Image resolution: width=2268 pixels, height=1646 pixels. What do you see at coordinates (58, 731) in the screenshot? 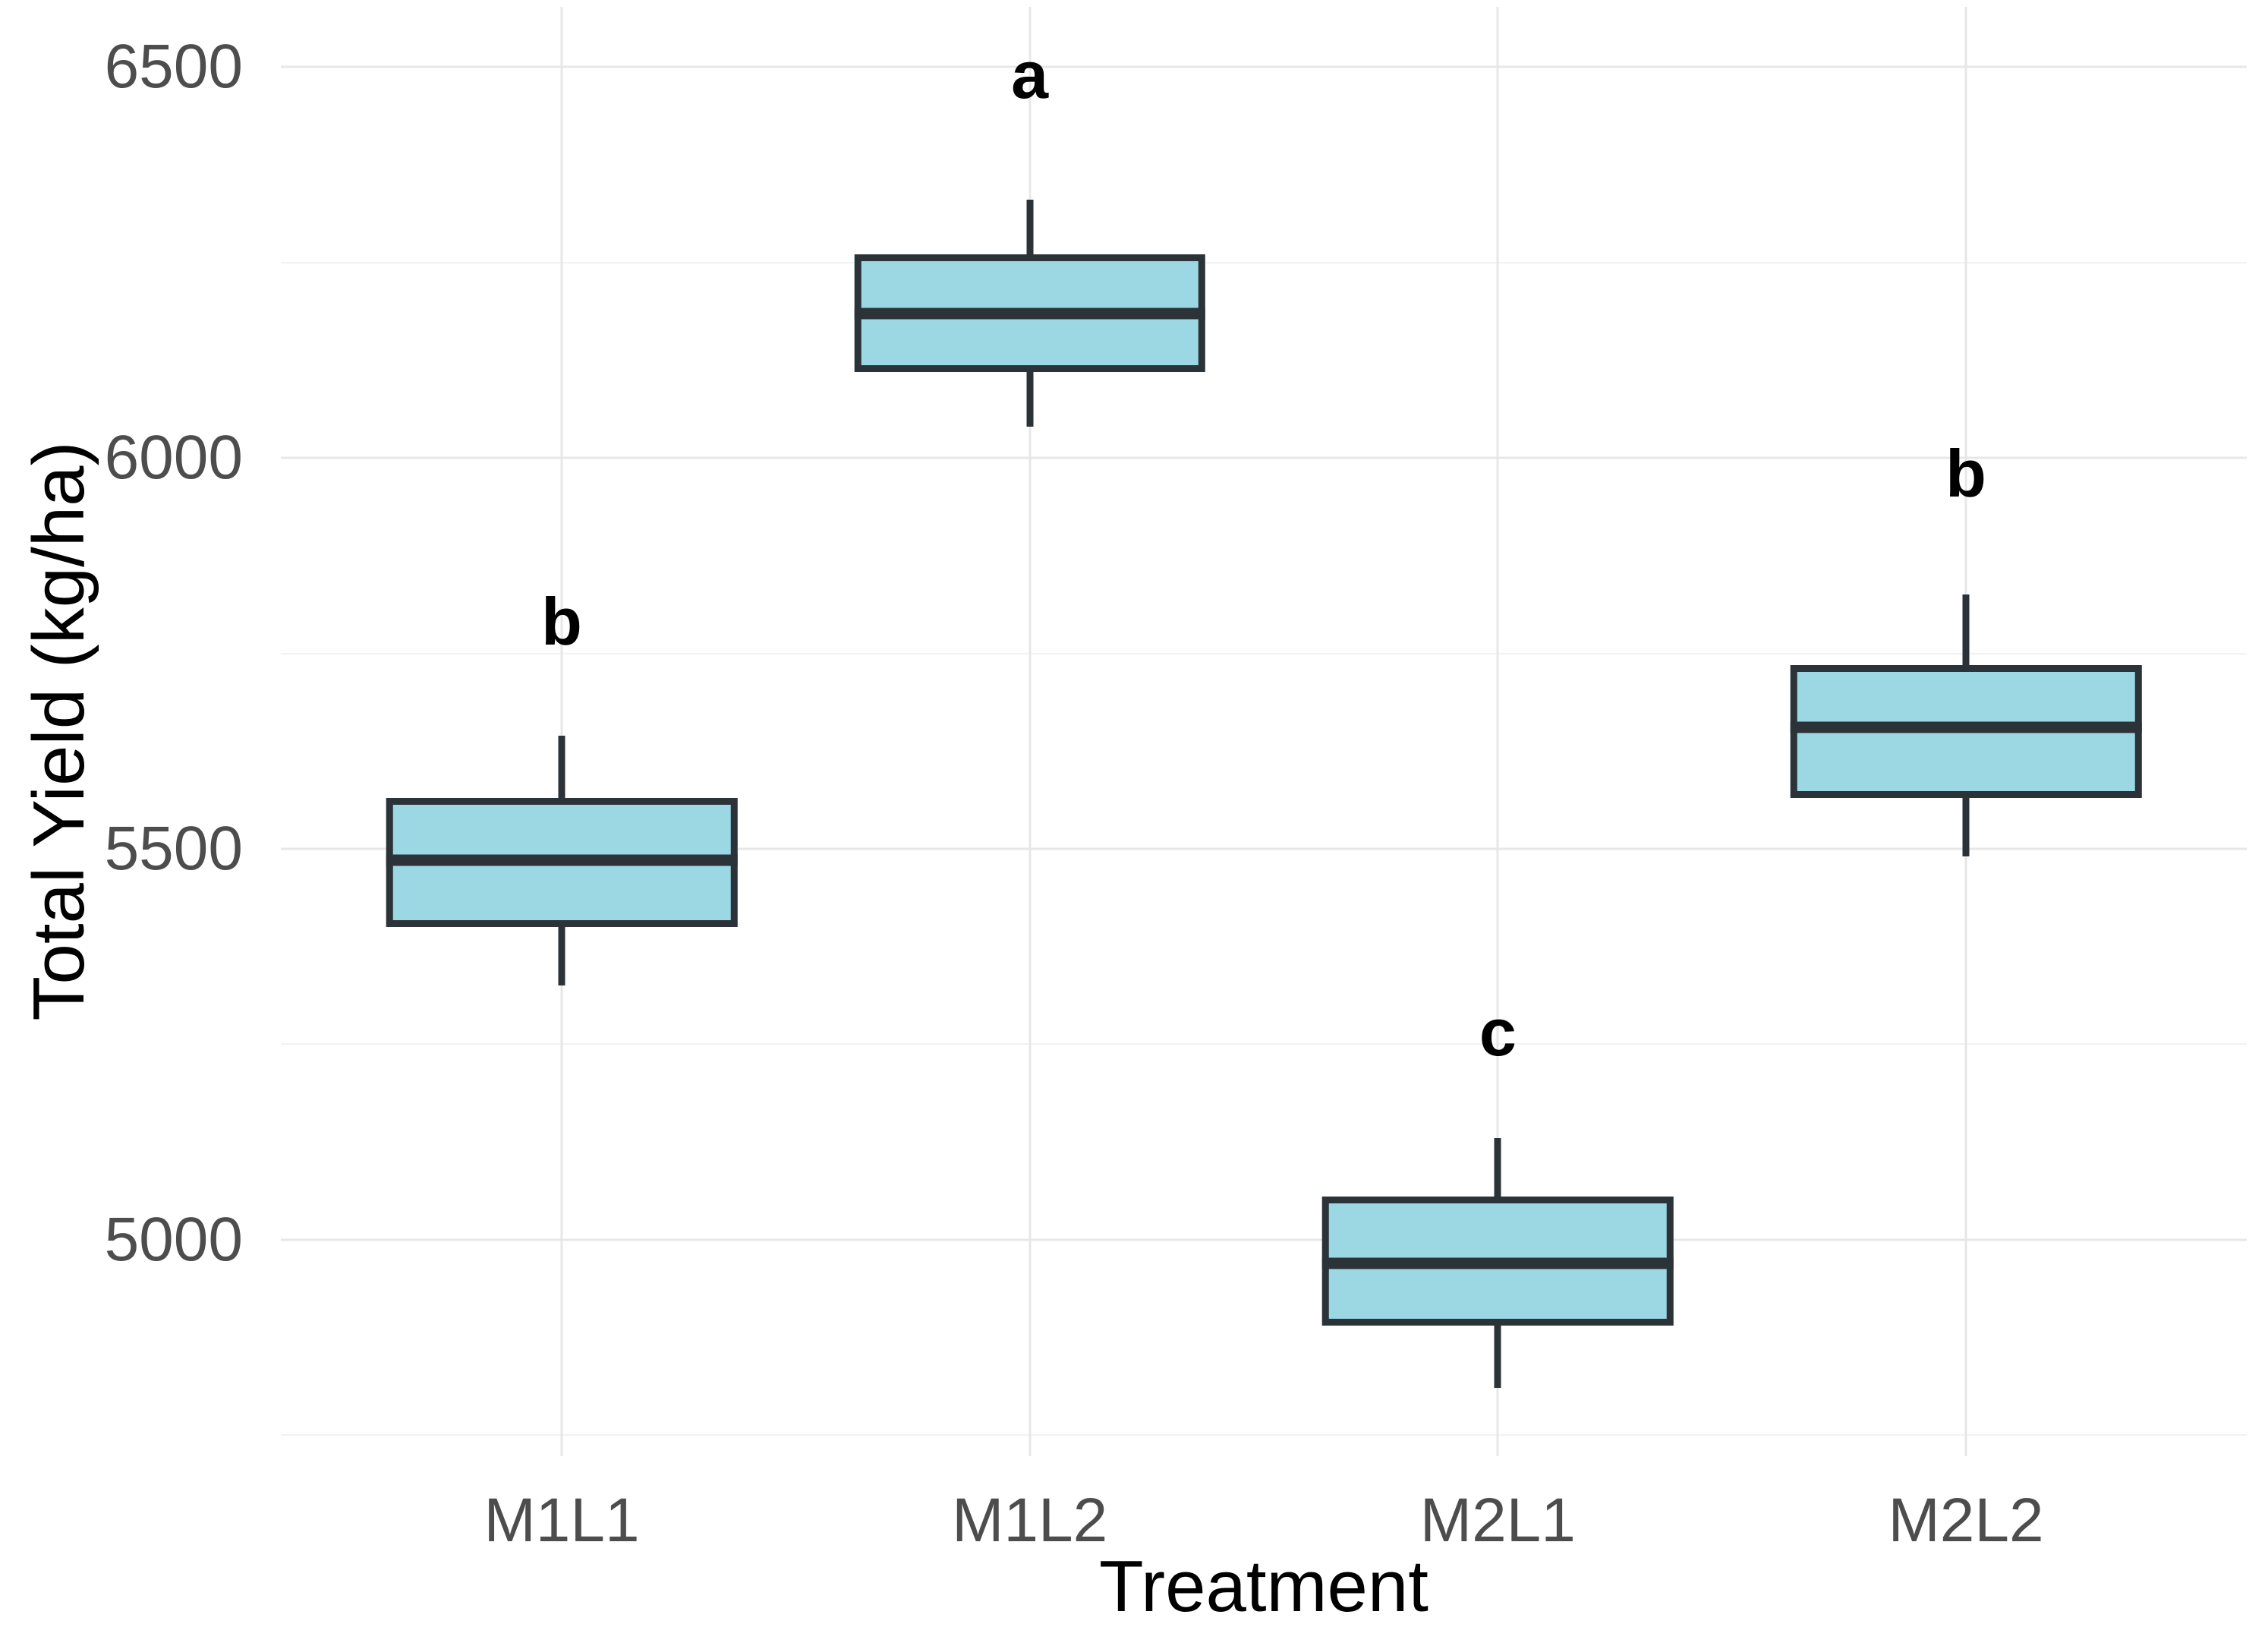
I see `y-axis-title: Total Yield (kg/ha)` at bounding box center [58, 731].